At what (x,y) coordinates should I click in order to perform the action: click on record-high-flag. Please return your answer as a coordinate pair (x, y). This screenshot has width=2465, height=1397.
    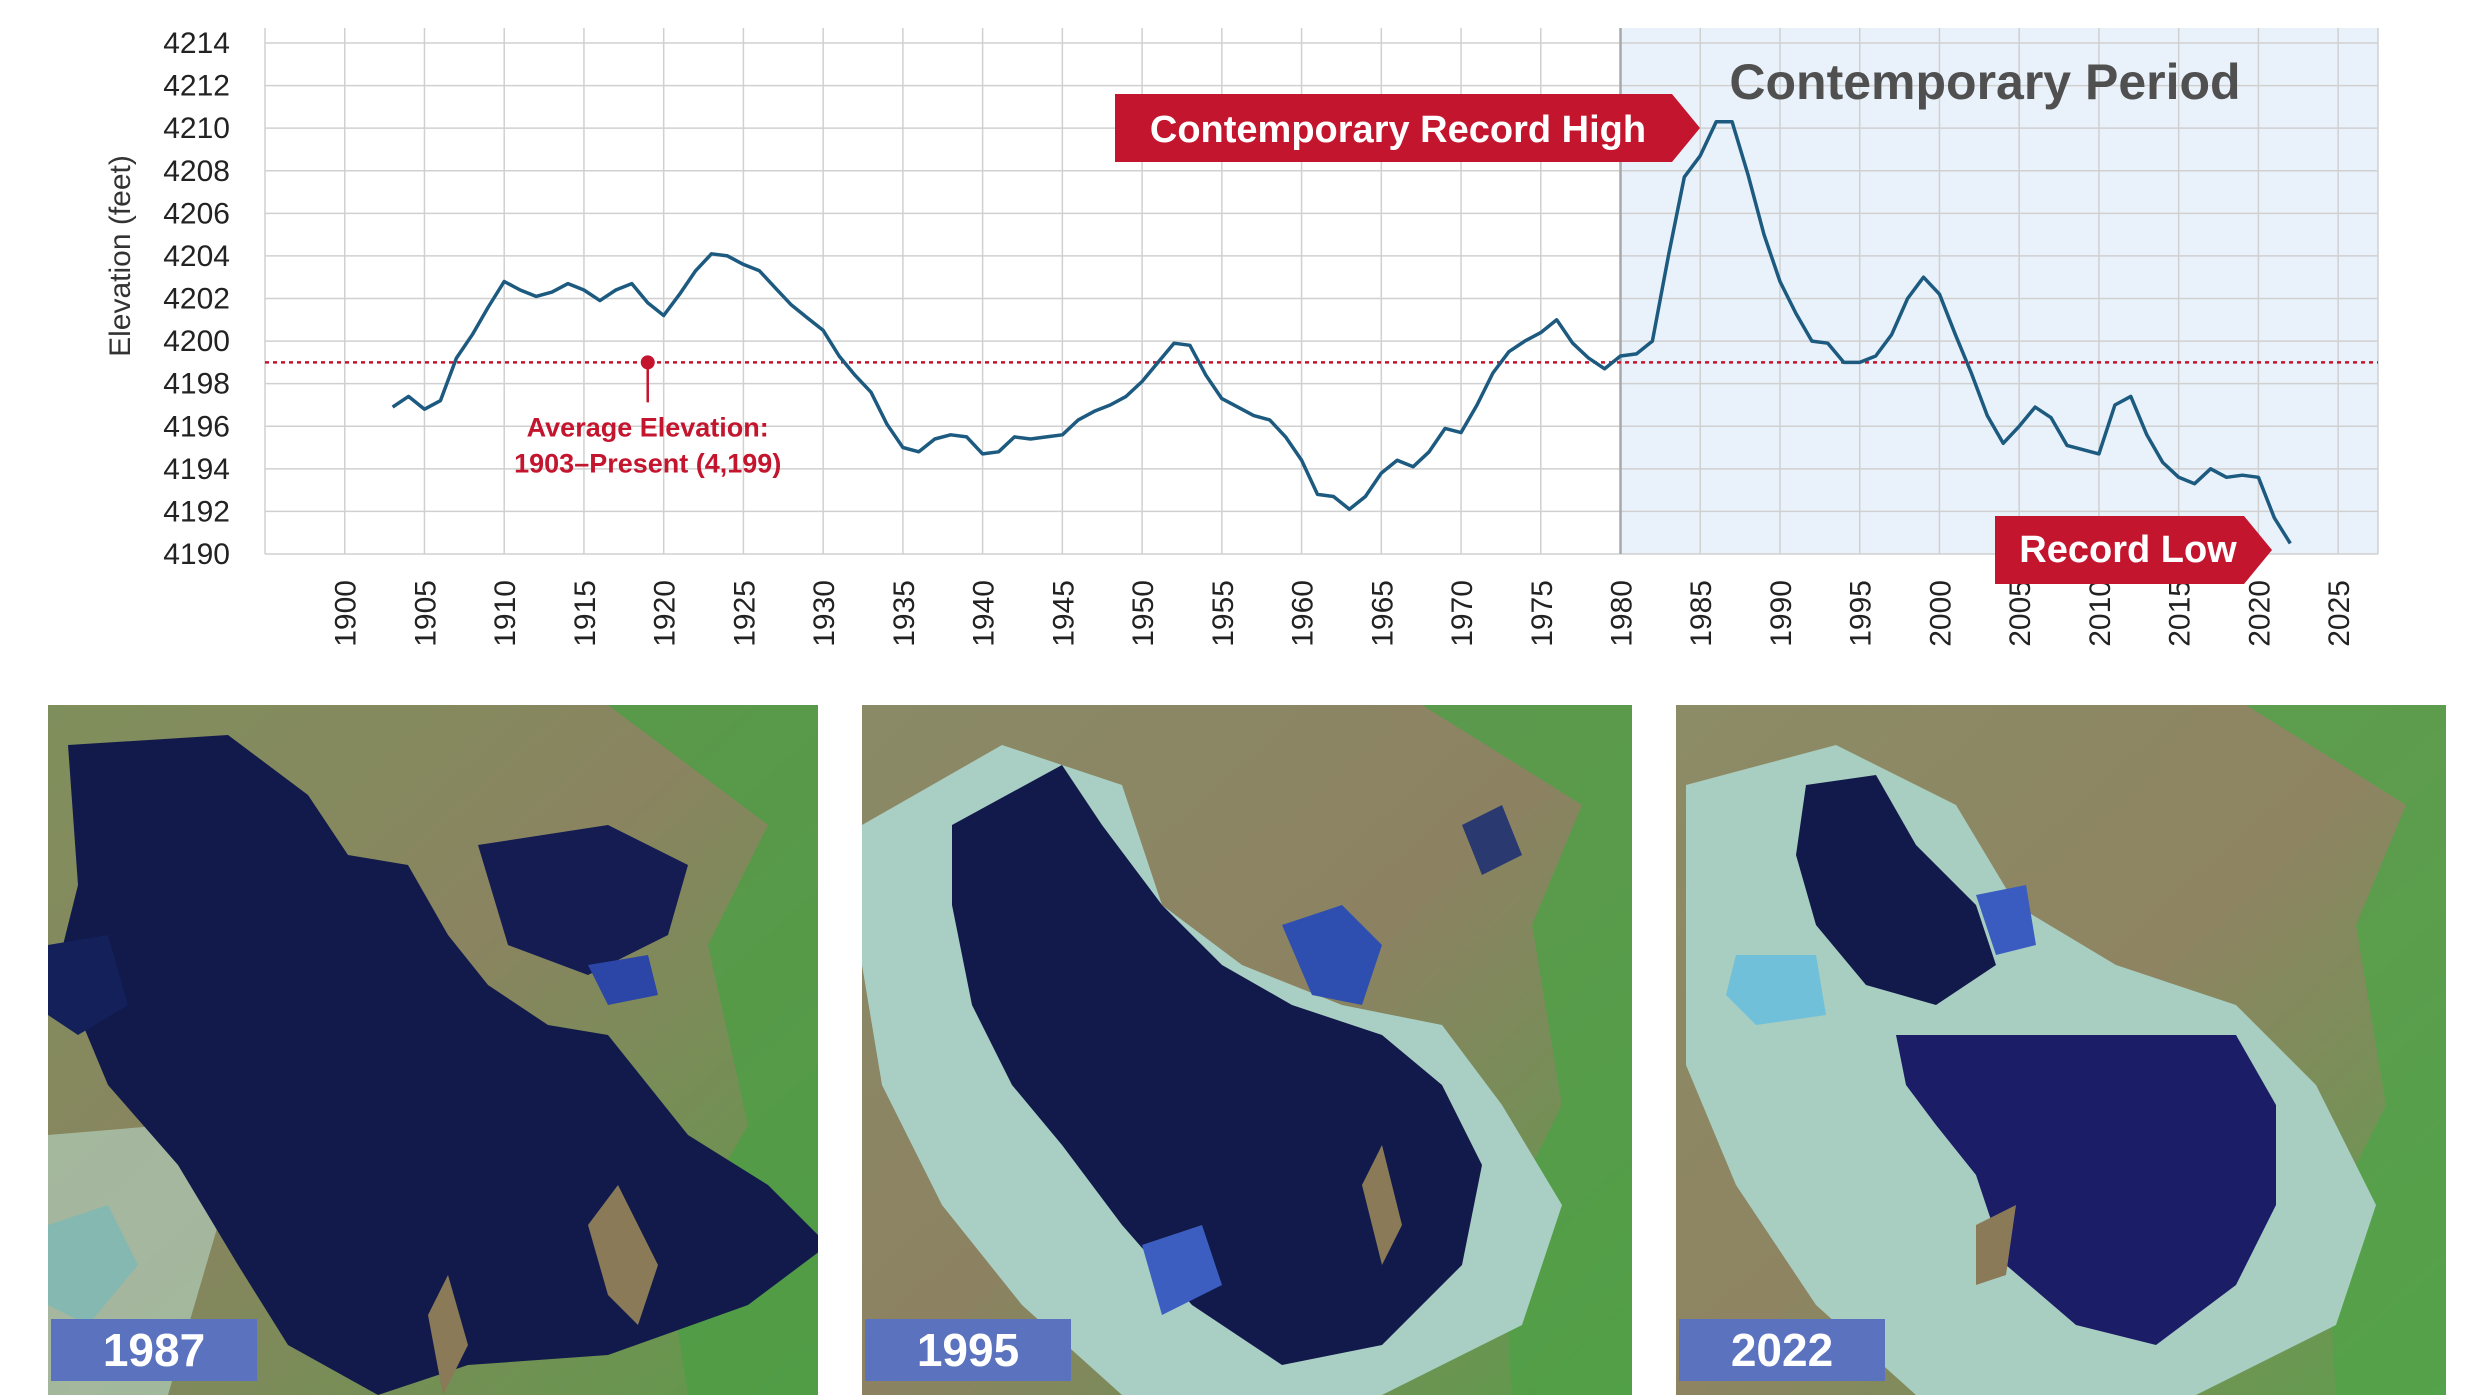
    Looking at the image, I should click on (1407, 128).